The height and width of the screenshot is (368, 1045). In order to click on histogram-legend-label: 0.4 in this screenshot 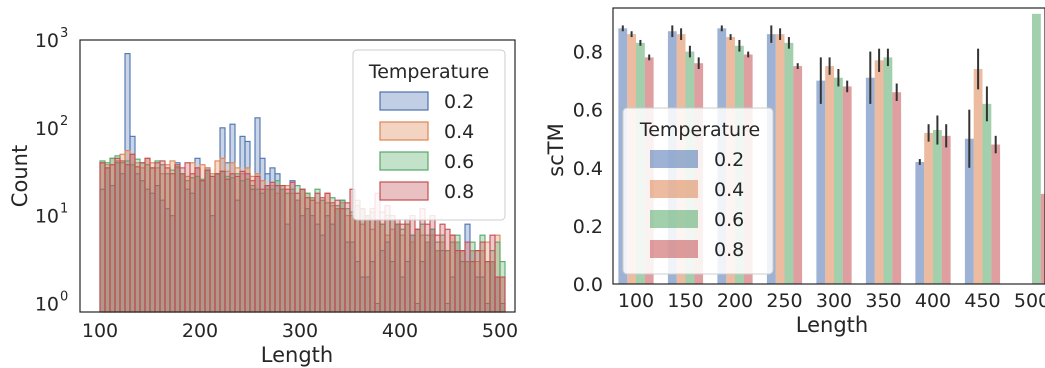, I will do `click(459, 132)`.